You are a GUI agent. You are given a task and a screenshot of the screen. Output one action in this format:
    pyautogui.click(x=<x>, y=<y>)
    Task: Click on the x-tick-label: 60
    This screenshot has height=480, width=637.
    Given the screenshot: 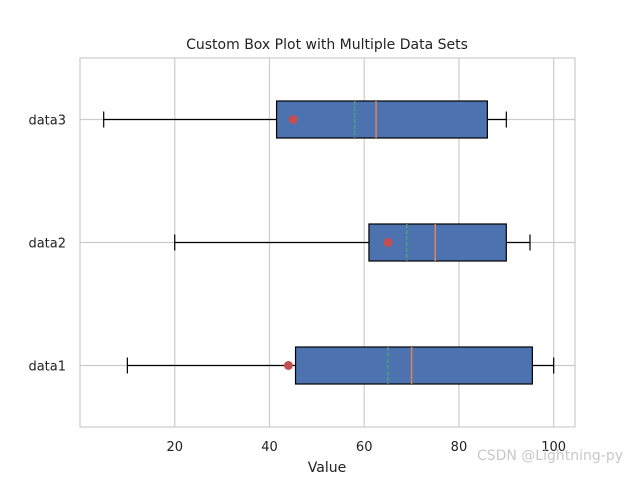 What is the action you would take?
    pyautogui.click(x=364, y=447)
    